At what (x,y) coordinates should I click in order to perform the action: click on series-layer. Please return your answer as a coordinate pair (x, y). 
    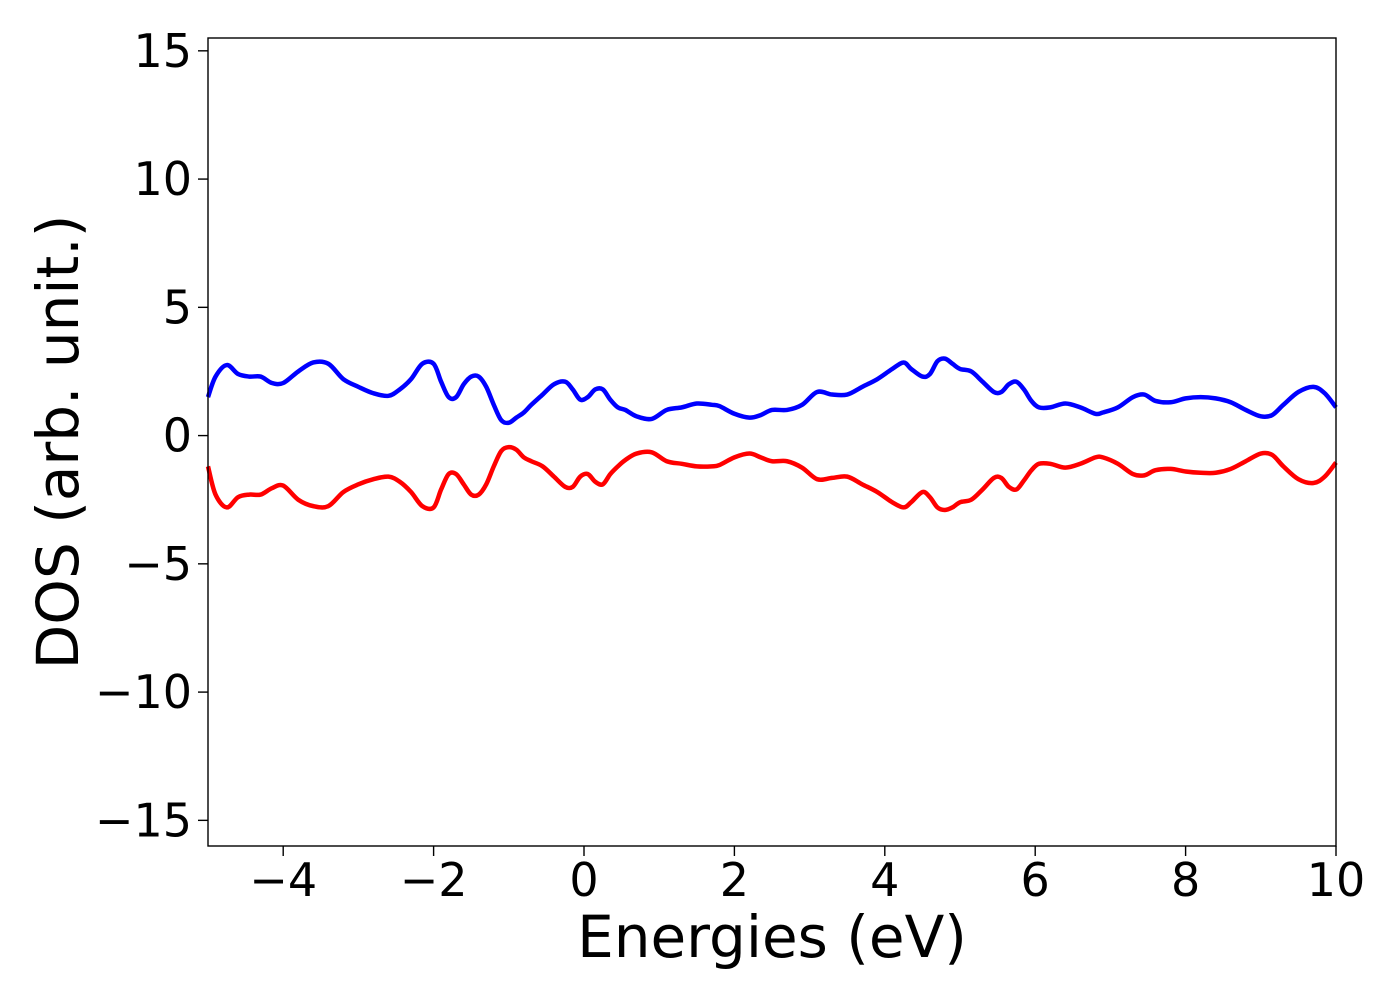
    Looking at the image, I should click on (771, 434).